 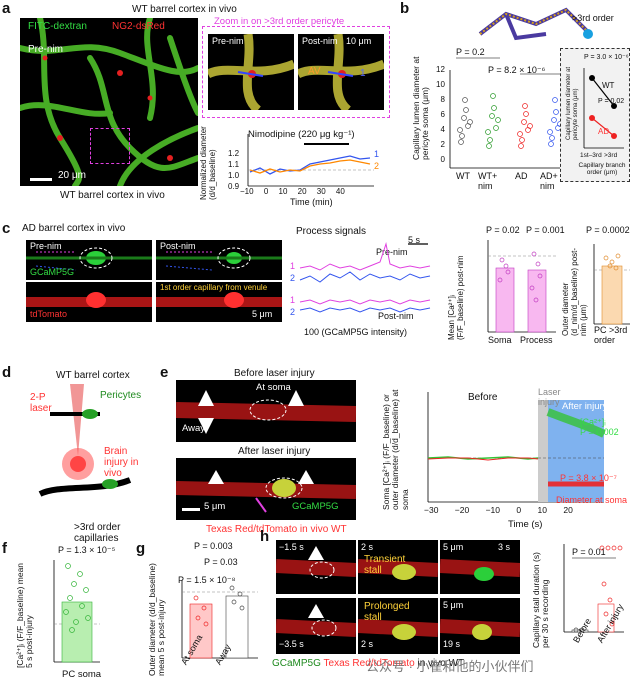 I want to click on c-tdtomato-label: tdTomato, so click(x=49, y=314).